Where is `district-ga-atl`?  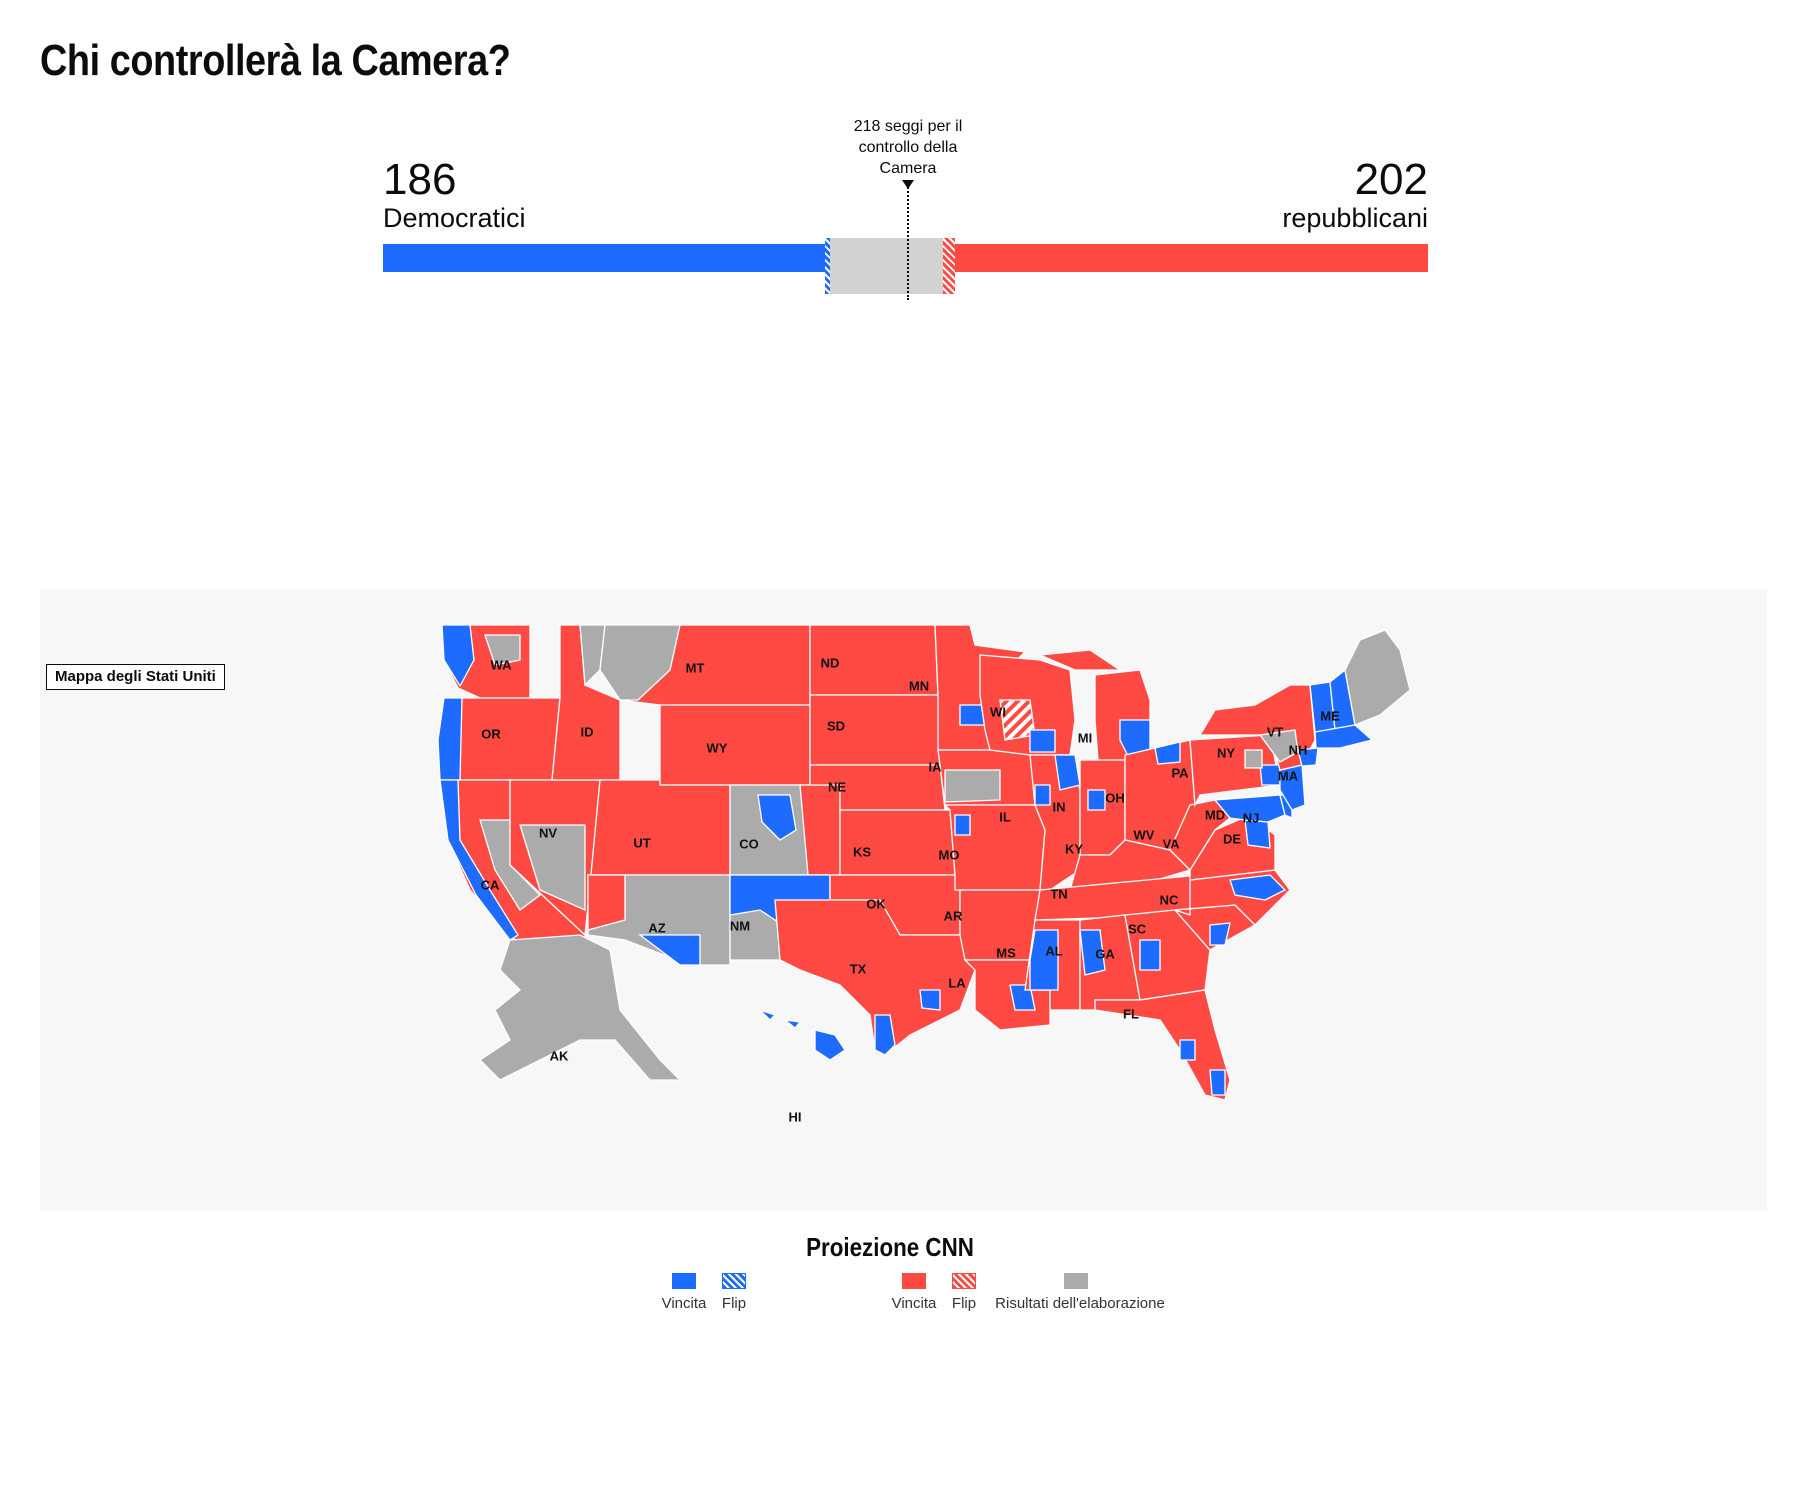
district-ga-atl is located at coordinates (1150, 955).